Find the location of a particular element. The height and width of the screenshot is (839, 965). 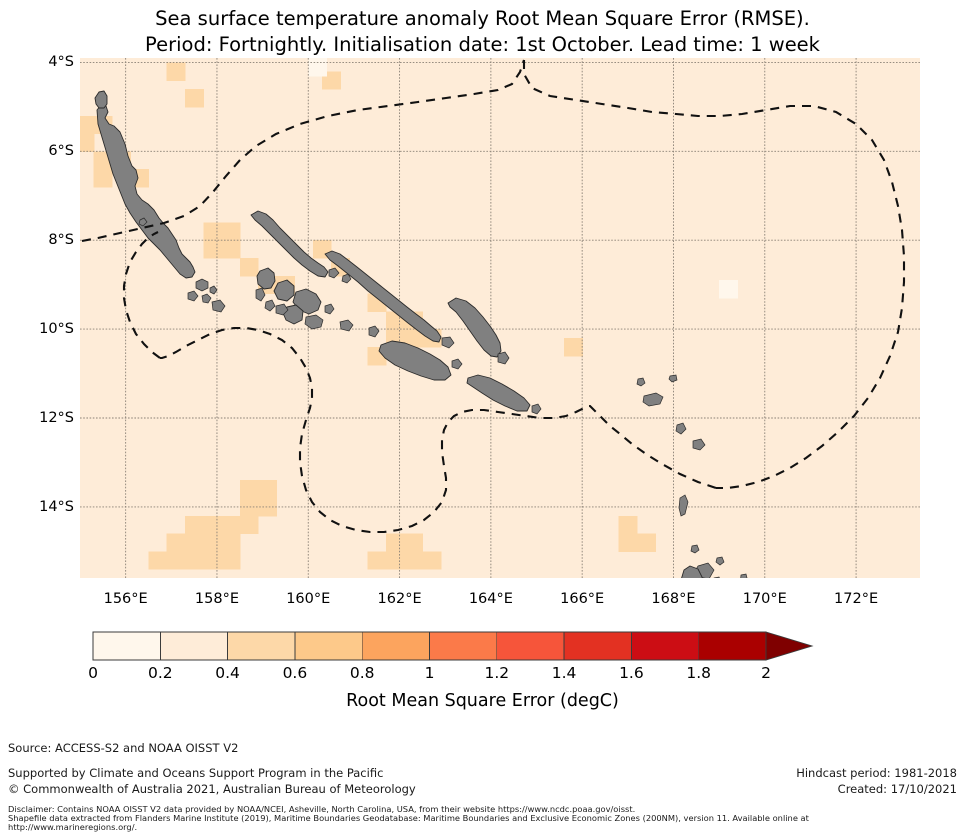

land-banks-small is located at coordinates (720, 561).